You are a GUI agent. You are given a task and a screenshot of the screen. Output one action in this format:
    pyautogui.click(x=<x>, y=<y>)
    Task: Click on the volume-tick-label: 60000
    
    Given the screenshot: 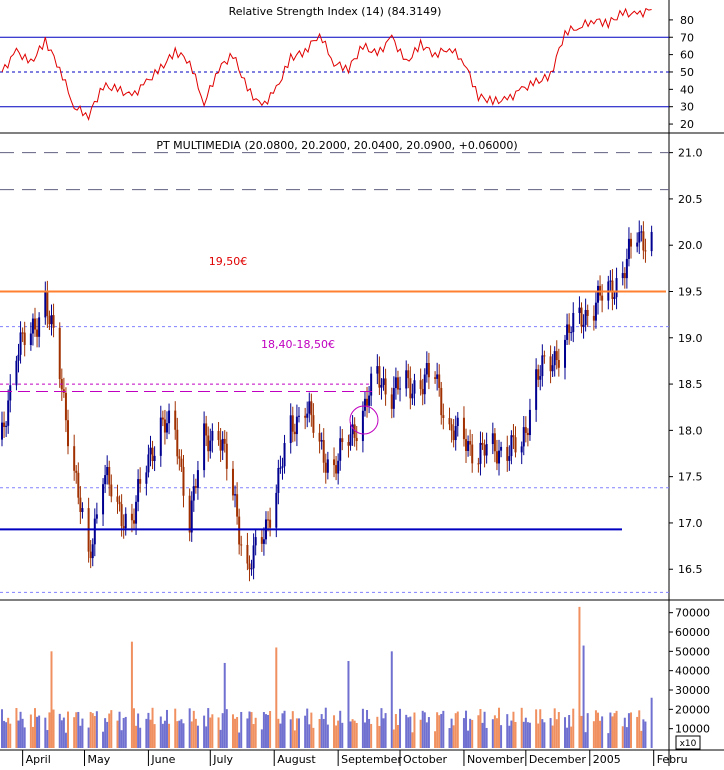 What is the action you would take?
    pyautogui.click(x=692, y=632)
    